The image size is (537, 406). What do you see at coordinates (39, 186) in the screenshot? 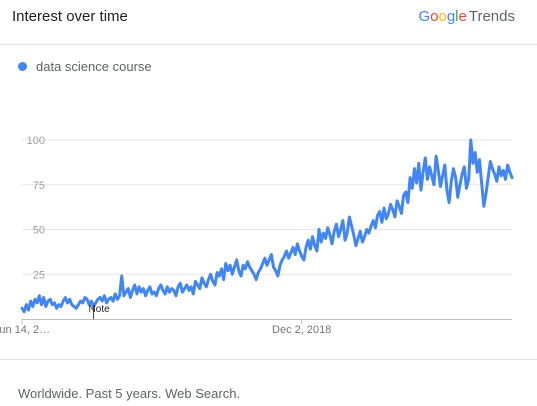
I see `y-tick-label: 75` at bounding box center [39, 186].